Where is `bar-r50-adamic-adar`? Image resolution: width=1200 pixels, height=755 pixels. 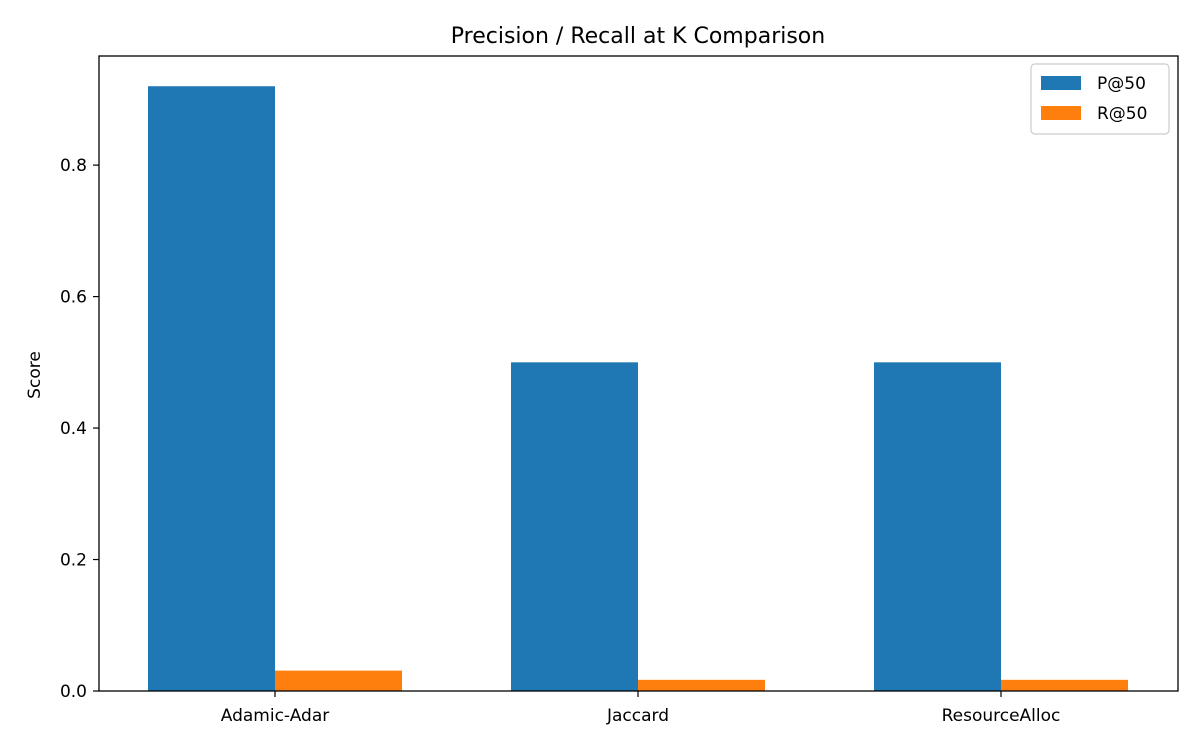 bar-r50-adamic-adar is located at coordinates (338, 681).